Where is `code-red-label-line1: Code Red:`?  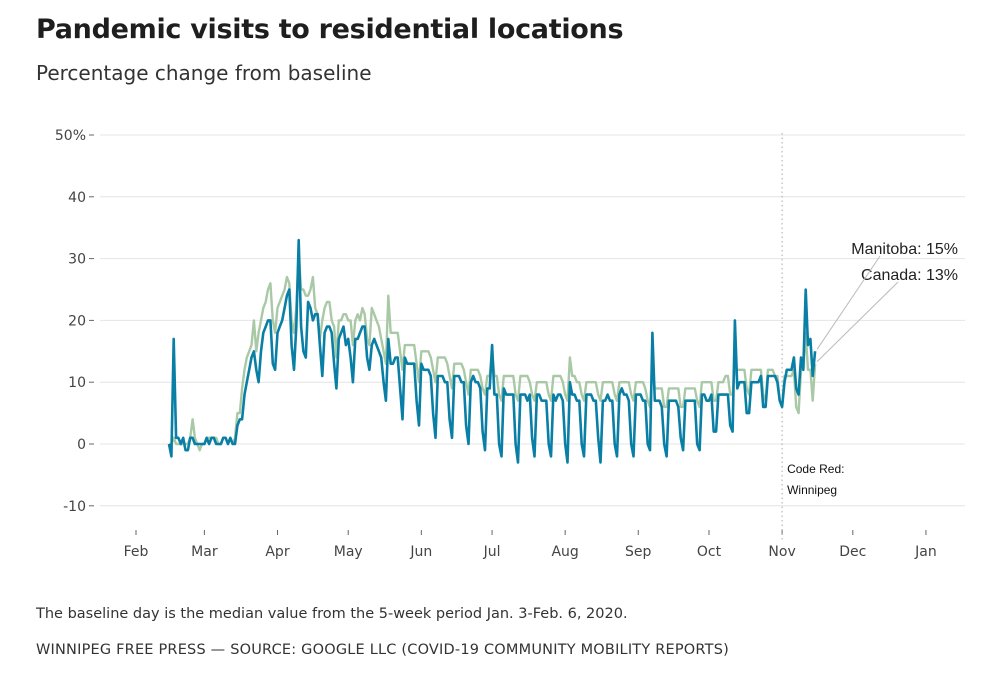
code-red-label-line1: Code Red: is located at coordinates (815, 469).